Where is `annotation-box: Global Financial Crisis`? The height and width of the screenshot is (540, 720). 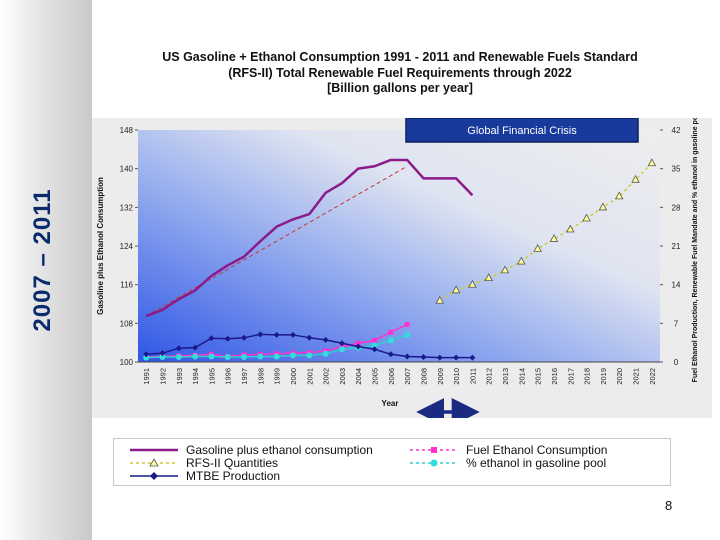
annotation-box: Global Financial Crisis is located at coordinates (522, 130).